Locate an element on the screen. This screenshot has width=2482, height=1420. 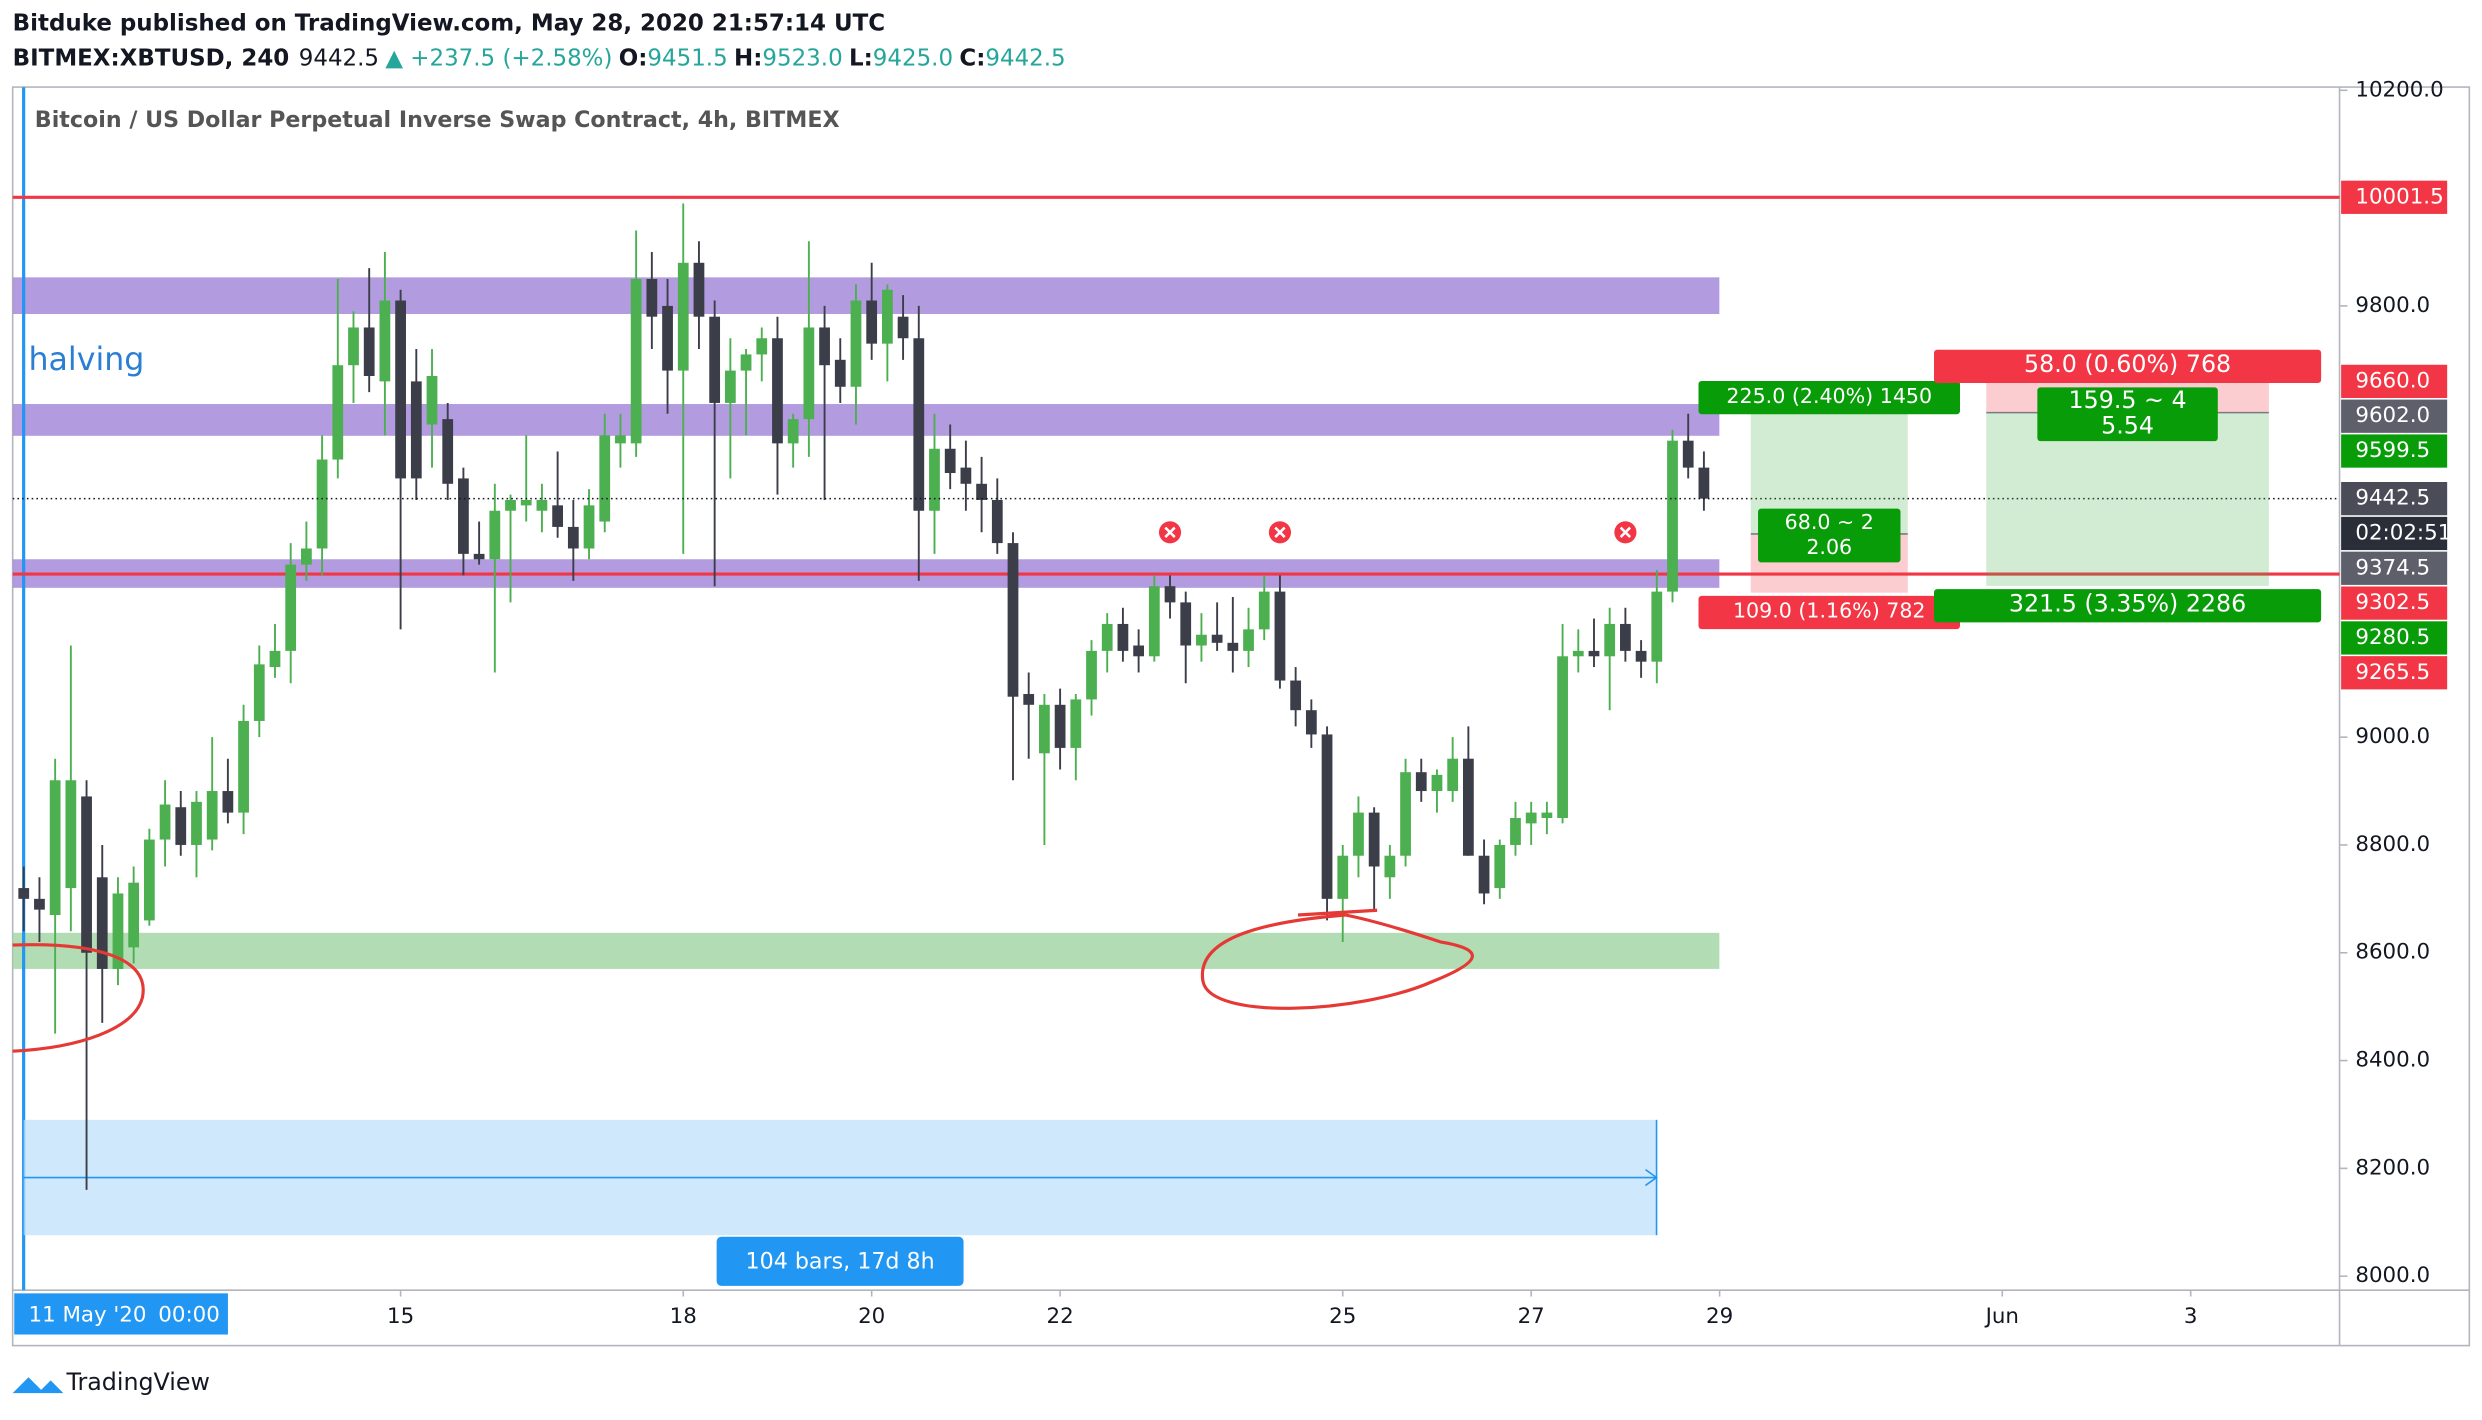
y-tick-label: 10200.0 is located at coordinates (2399, 89).